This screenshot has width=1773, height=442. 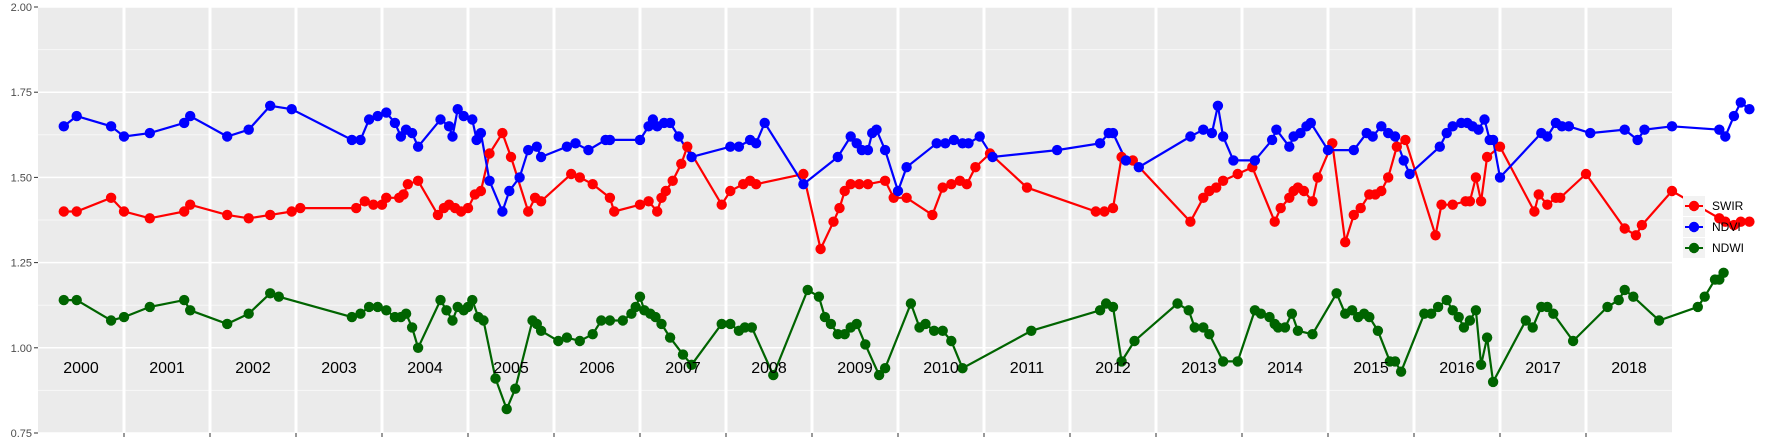 What do you see at coordinates (1027, 368) in the screenshot?
I see `year-label: 2011` at bounding box center [1027, 368].